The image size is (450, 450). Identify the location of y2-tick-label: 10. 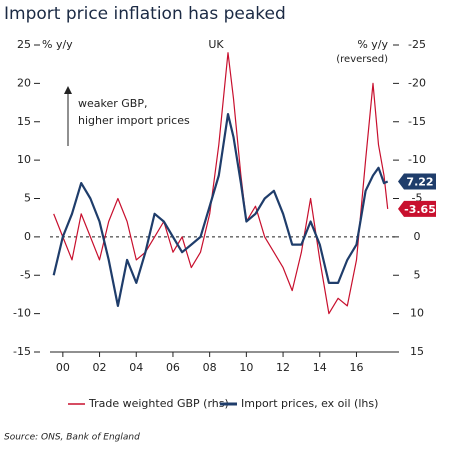
(417, 313).